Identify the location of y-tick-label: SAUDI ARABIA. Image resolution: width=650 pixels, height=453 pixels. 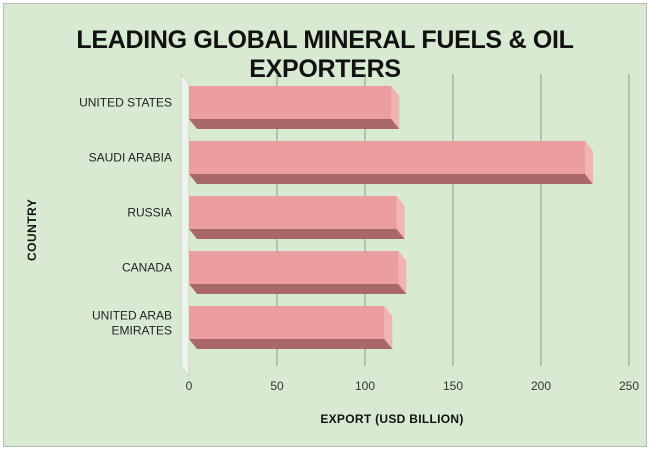
(130, 158).